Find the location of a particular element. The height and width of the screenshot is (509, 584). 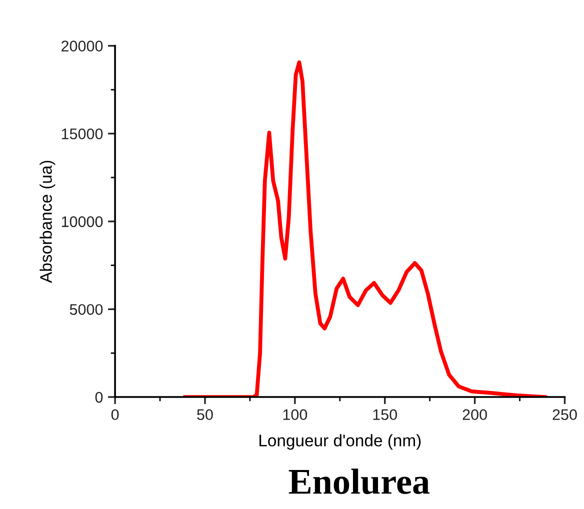

y-tick-label: 0 is located at coordinates (99, 397).